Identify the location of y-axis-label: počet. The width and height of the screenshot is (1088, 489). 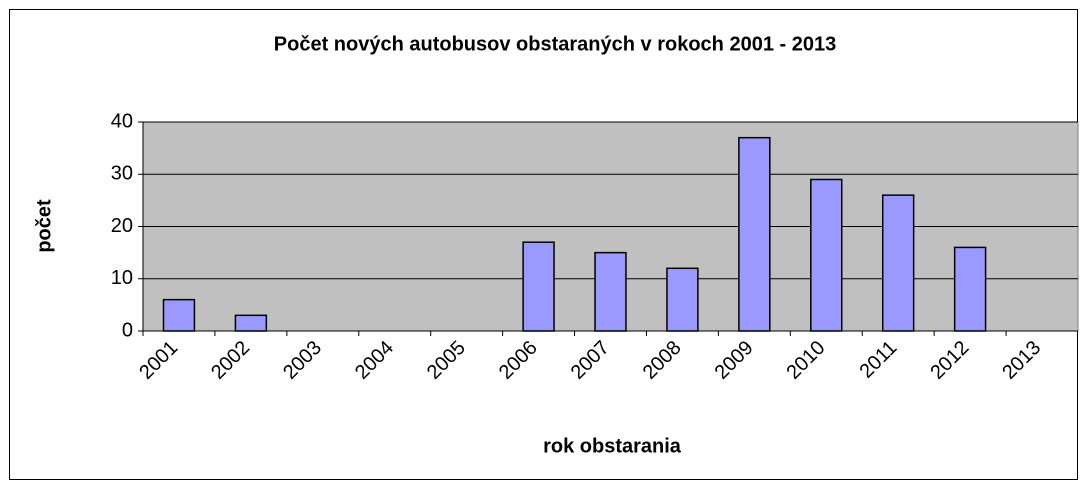
(44, 226).